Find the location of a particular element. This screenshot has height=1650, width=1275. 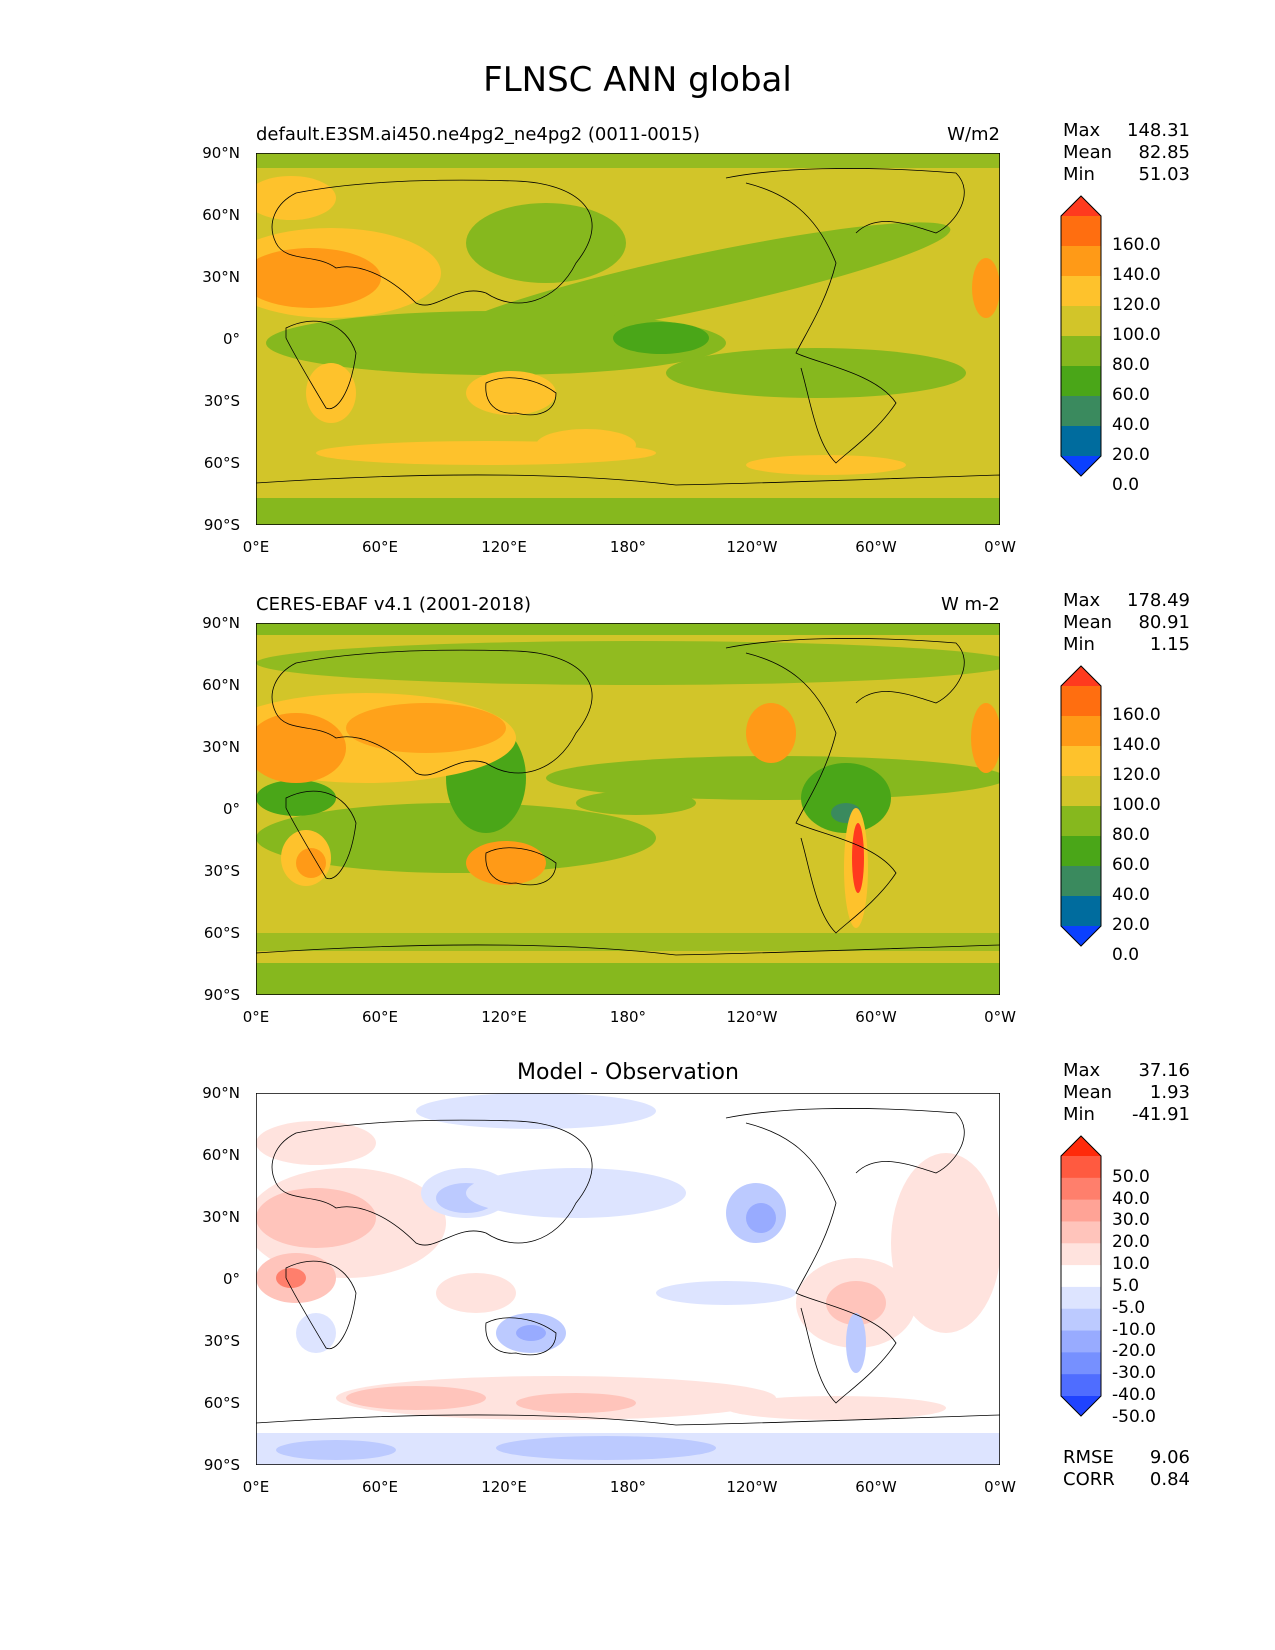

stat-label: CORR is located at coordinates (1089, 1479).